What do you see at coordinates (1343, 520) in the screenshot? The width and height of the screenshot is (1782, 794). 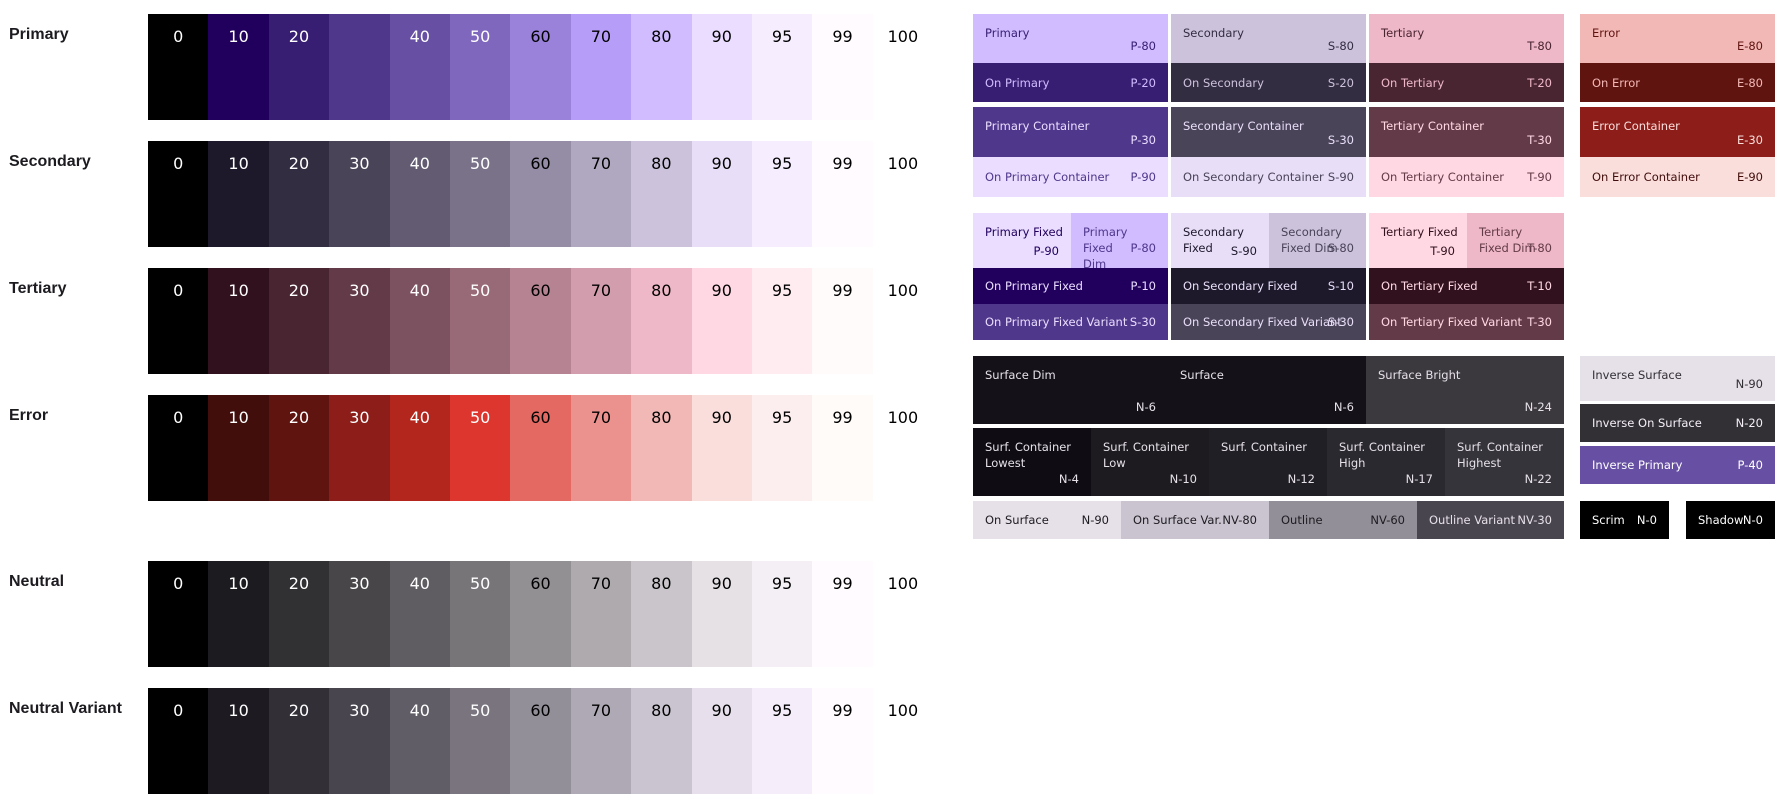 I see `role-outline: Outline NV-60` at bounding box center [1343, 520].